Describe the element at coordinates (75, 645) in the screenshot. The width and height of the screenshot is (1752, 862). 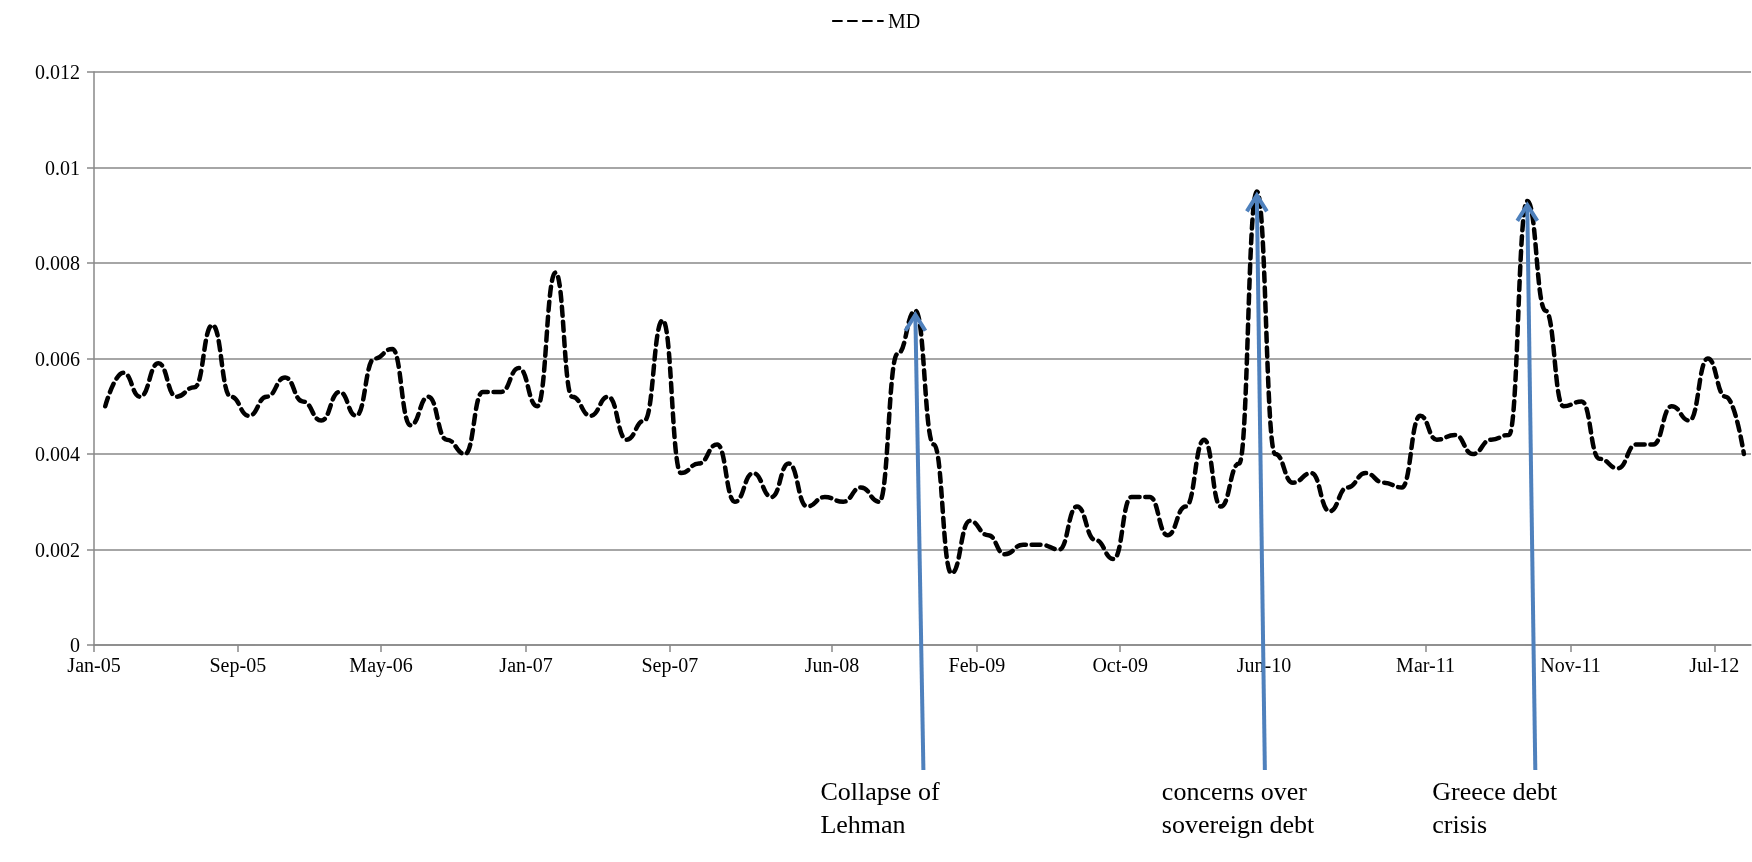
I see `y-tick-label: 0` at that location.